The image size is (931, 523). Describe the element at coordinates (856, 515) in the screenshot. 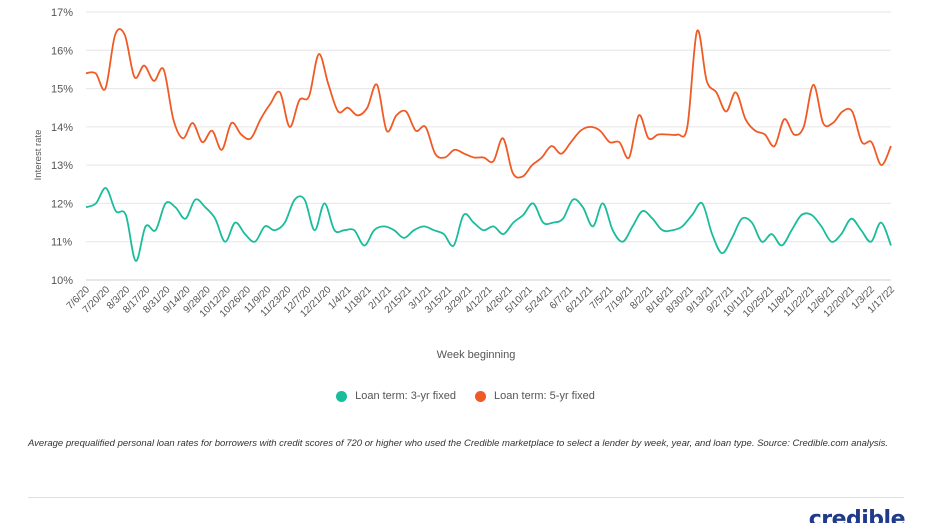

I see `credible-logo: credible` at that location.